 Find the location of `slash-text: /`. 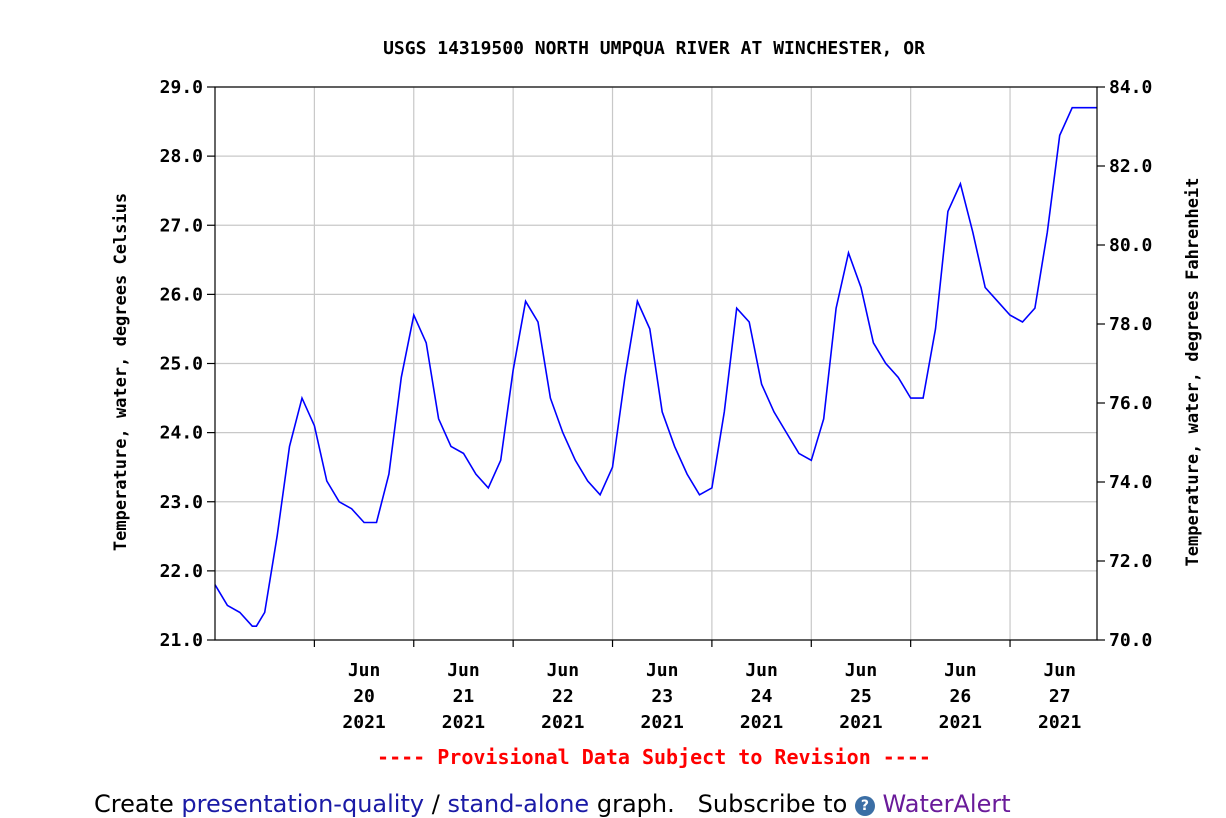

slash-text: / is located at coordinates (435, 804).